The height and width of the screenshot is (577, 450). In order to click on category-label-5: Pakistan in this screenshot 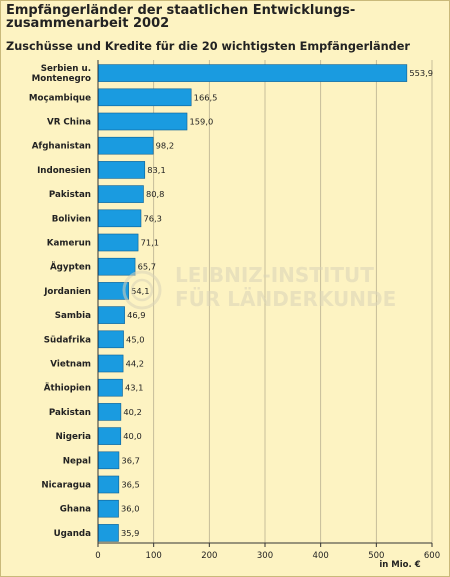, I will do `click(70, 195)`.